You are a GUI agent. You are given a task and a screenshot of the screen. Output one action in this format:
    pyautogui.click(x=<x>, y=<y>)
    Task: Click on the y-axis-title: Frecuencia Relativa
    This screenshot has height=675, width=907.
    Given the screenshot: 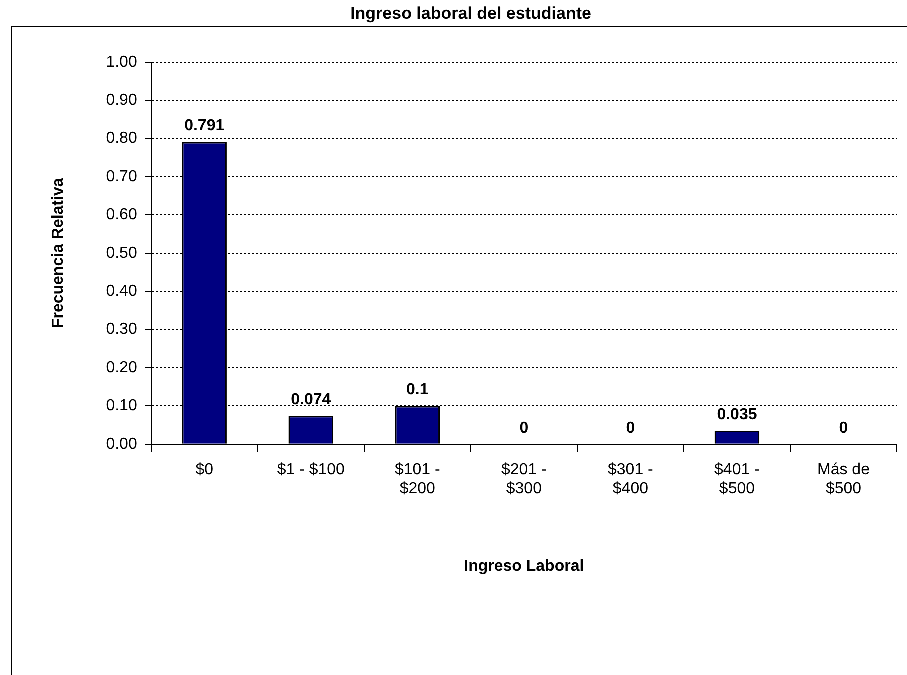 What is the action you would take?
    pyautogui.click(x=59, y=253)
    